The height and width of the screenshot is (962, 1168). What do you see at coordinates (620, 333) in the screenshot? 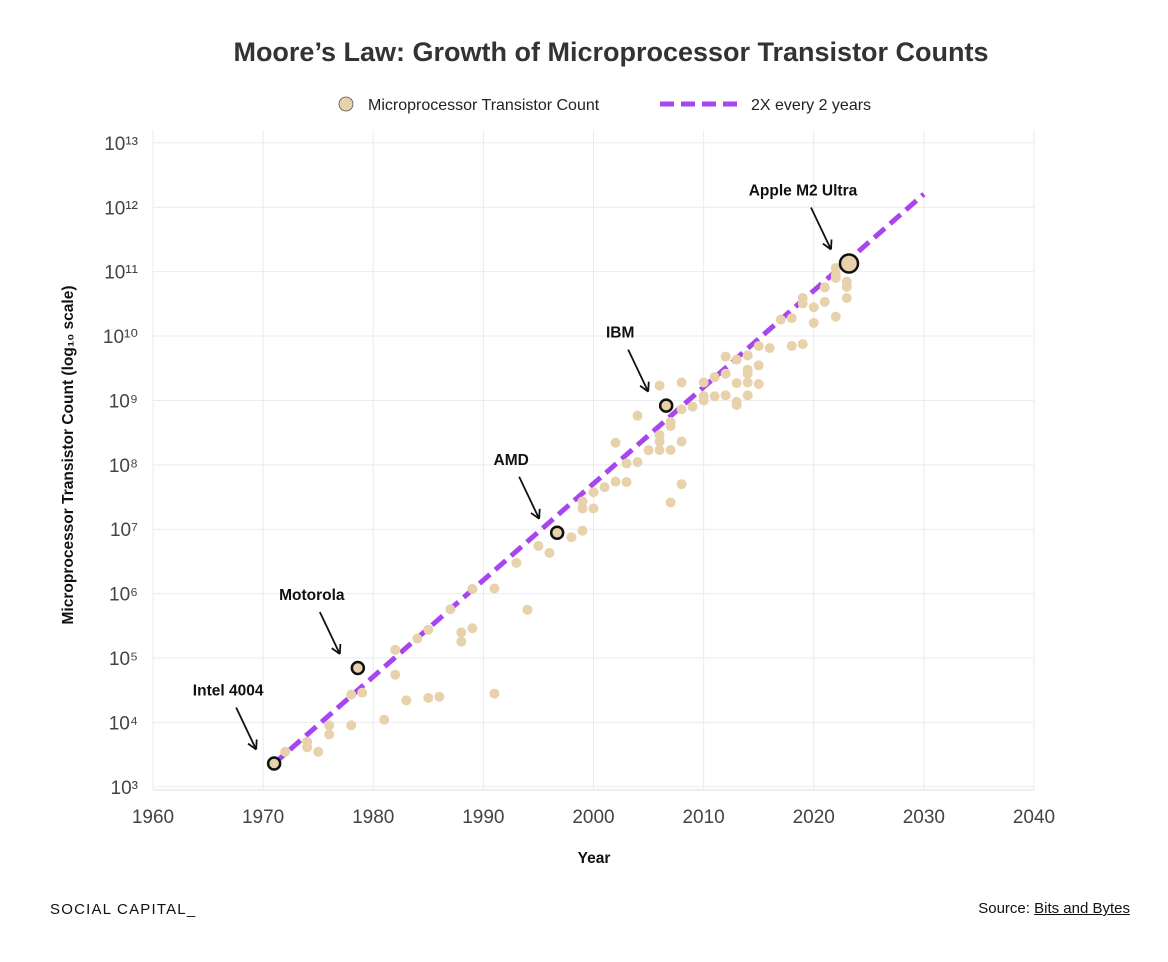
I see `annotation-label: IBM` at bounding box center [620, 333].